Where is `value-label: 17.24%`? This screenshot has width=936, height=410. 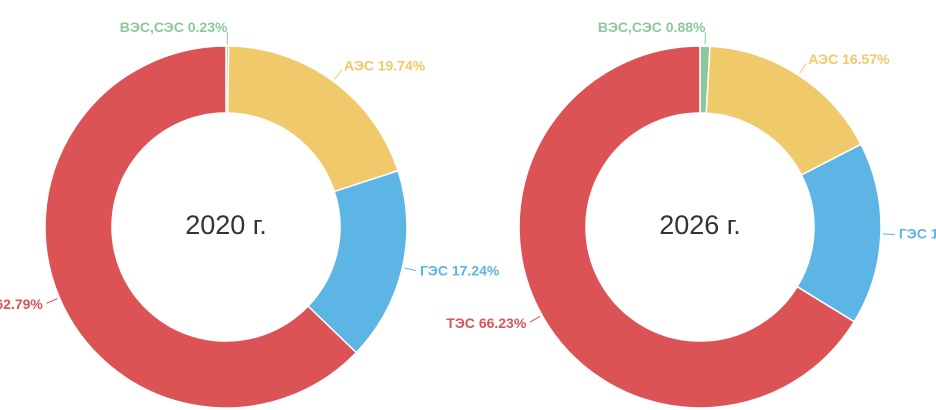 value-label: 17.24% is located at coordinates (476, 270).